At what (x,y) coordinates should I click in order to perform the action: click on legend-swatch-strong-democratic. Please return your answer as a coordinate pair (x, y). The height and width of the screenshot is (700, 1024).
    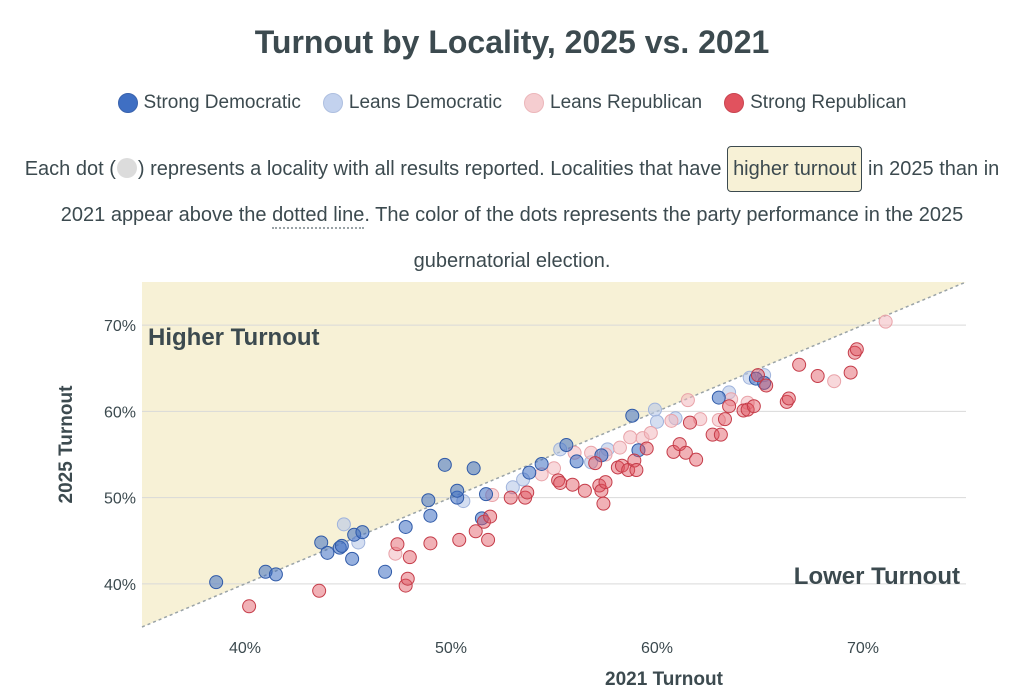
    Looking at the image, I should click on (127, 103).